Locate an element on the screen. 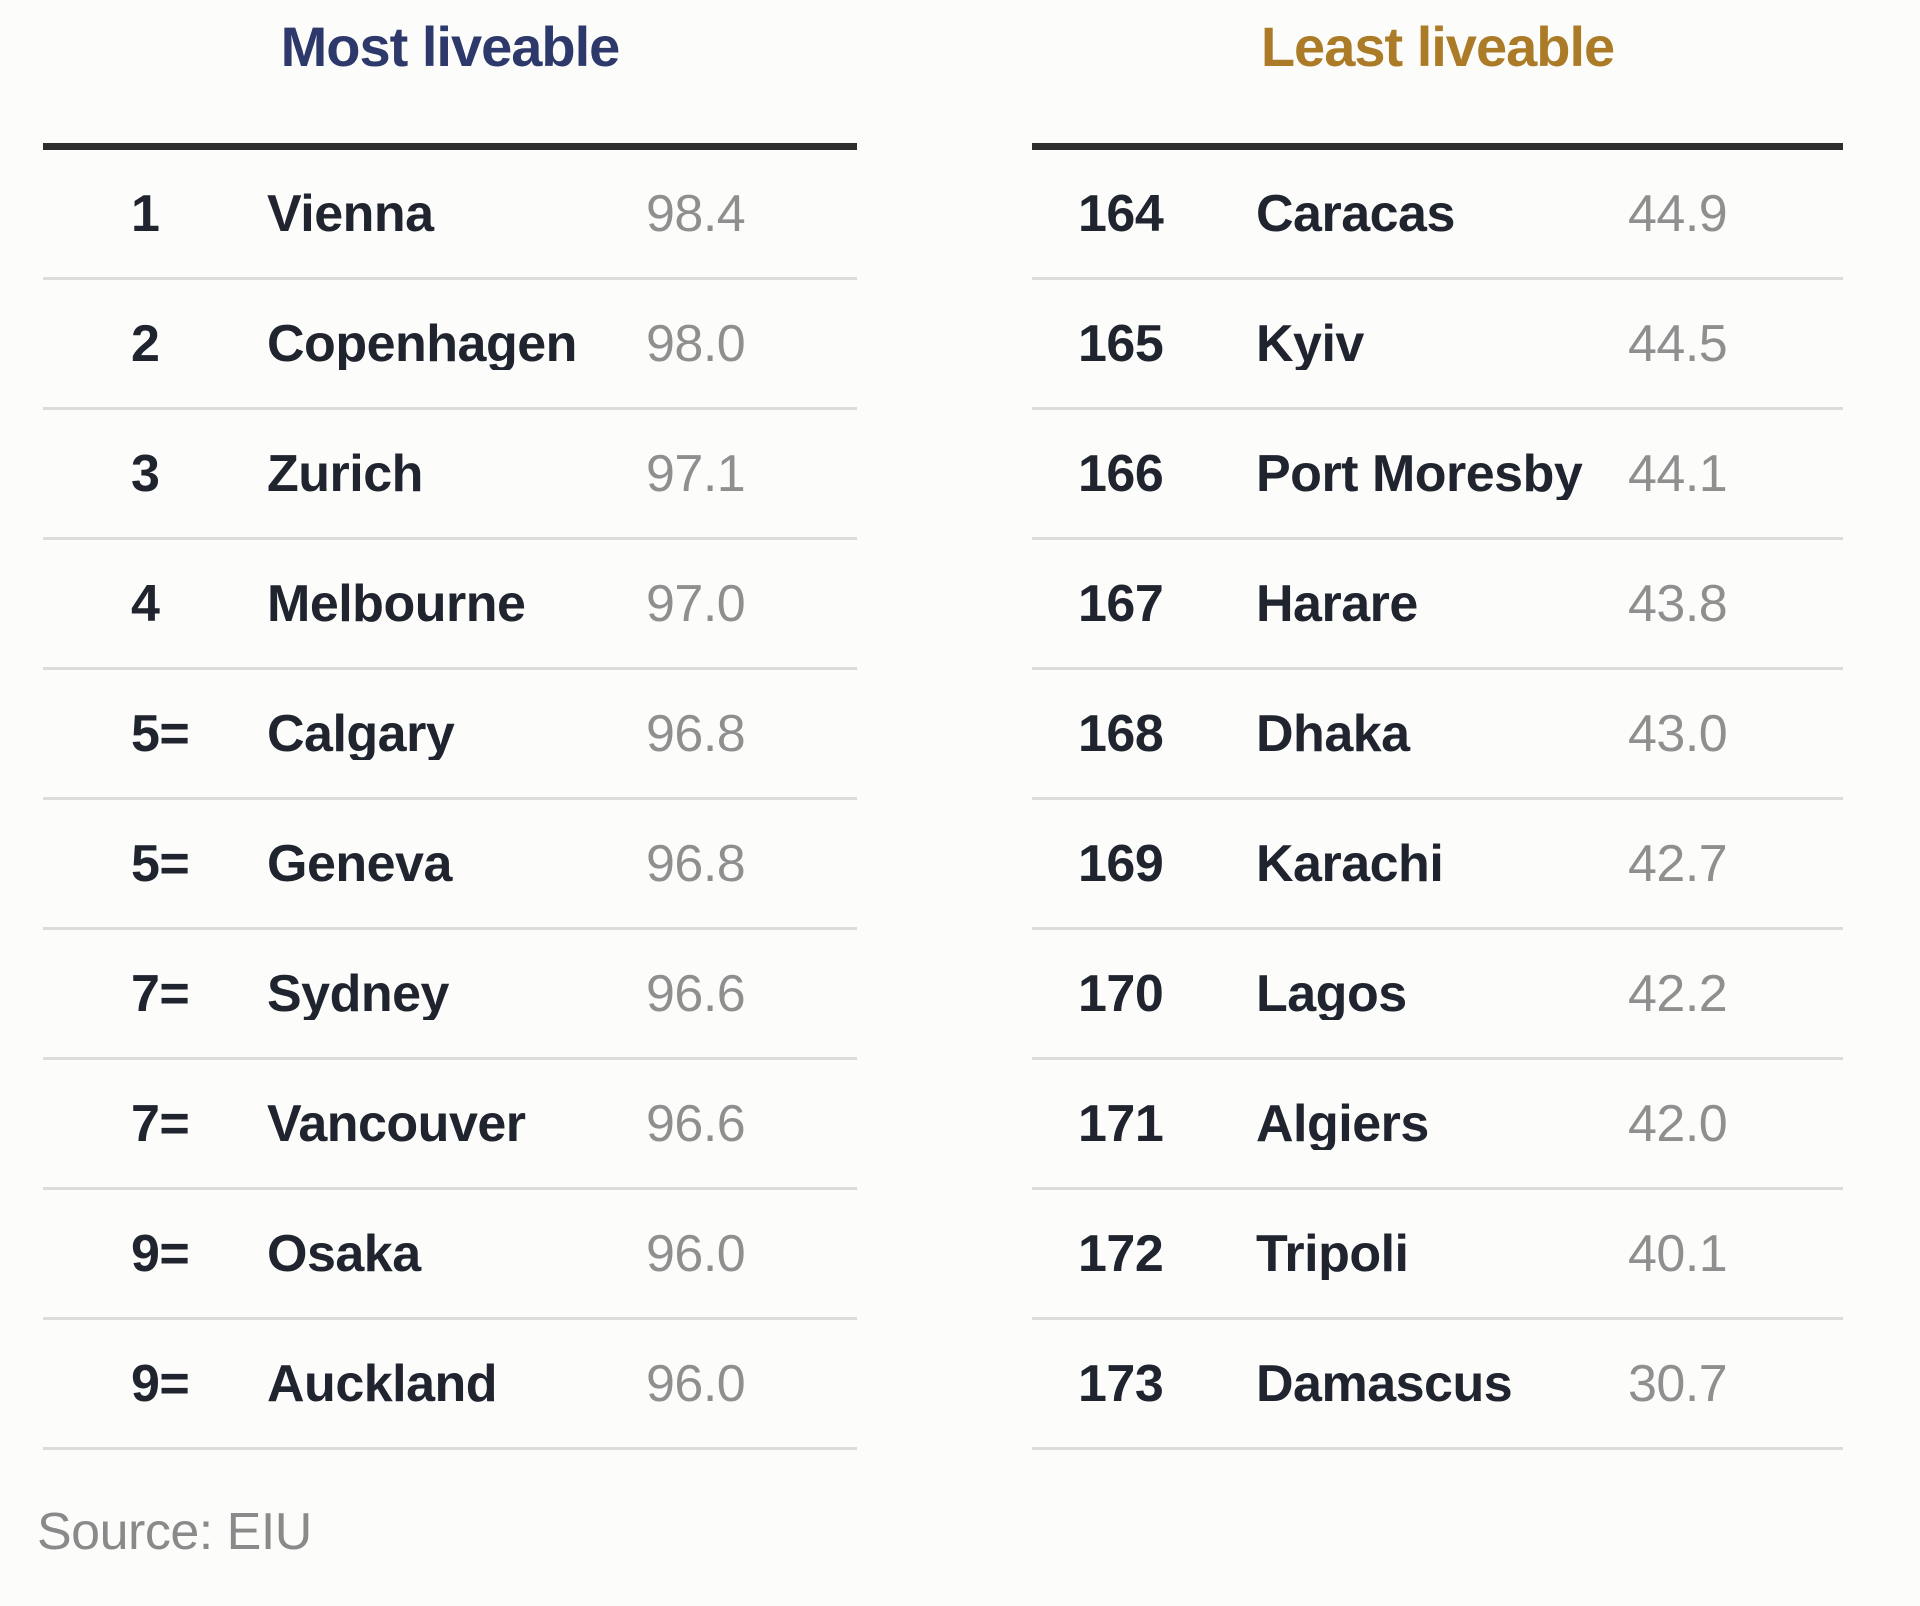  city-cell: Calgary is located at coordinates (361, 733).